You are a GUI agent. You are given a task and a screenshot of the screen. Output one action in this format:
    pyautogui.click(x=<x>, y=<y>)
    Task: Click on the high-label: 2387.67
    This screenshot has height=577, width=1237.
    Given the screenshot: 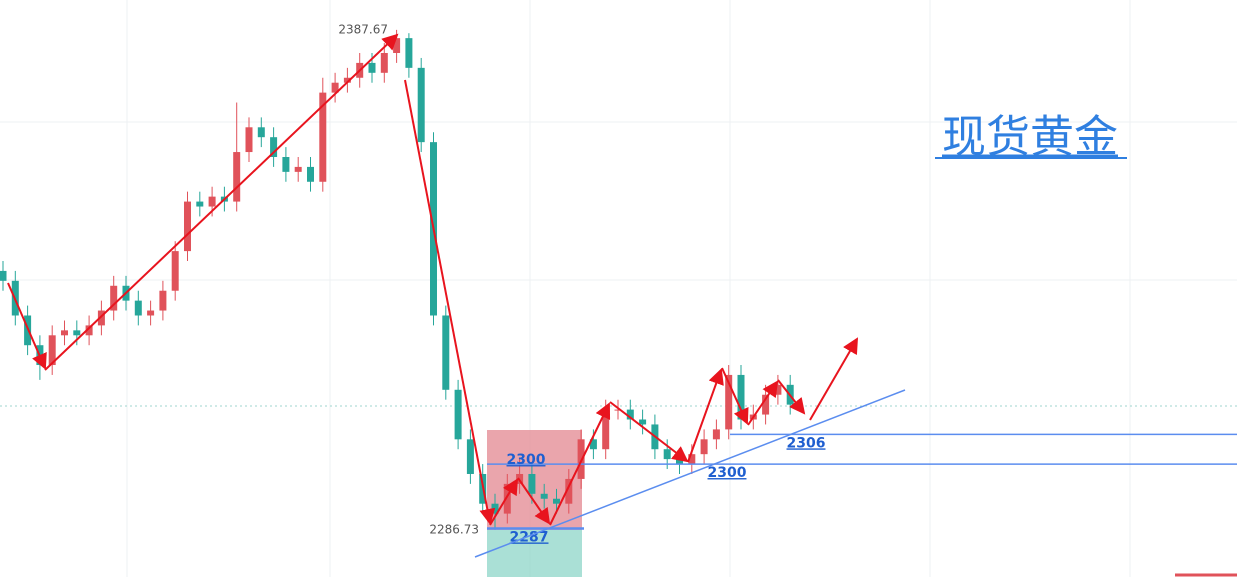 What is the action you would take?
    pyautogui.click(x=363, y=29)
    